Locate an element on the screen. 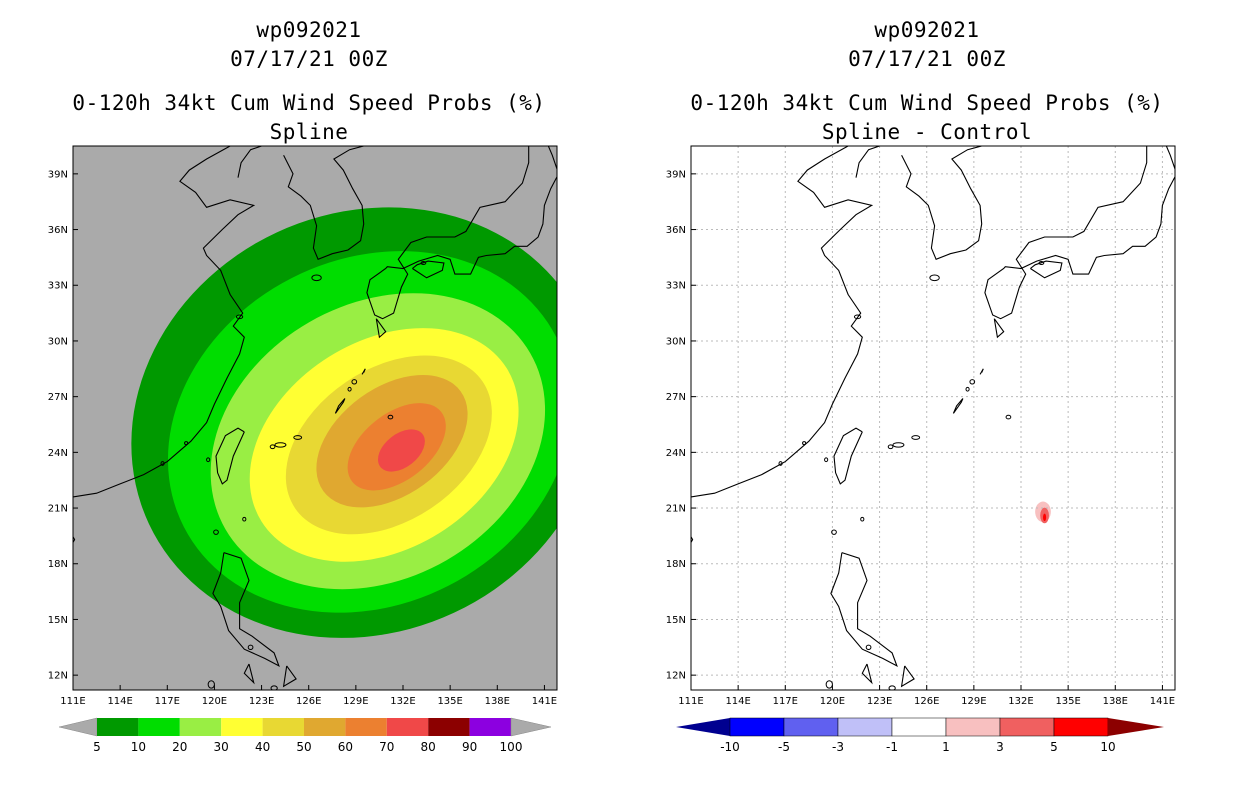 The width and height of the screenshot is (1236, 800). y-tick-label: 39N is located at coordinates (58, 174).